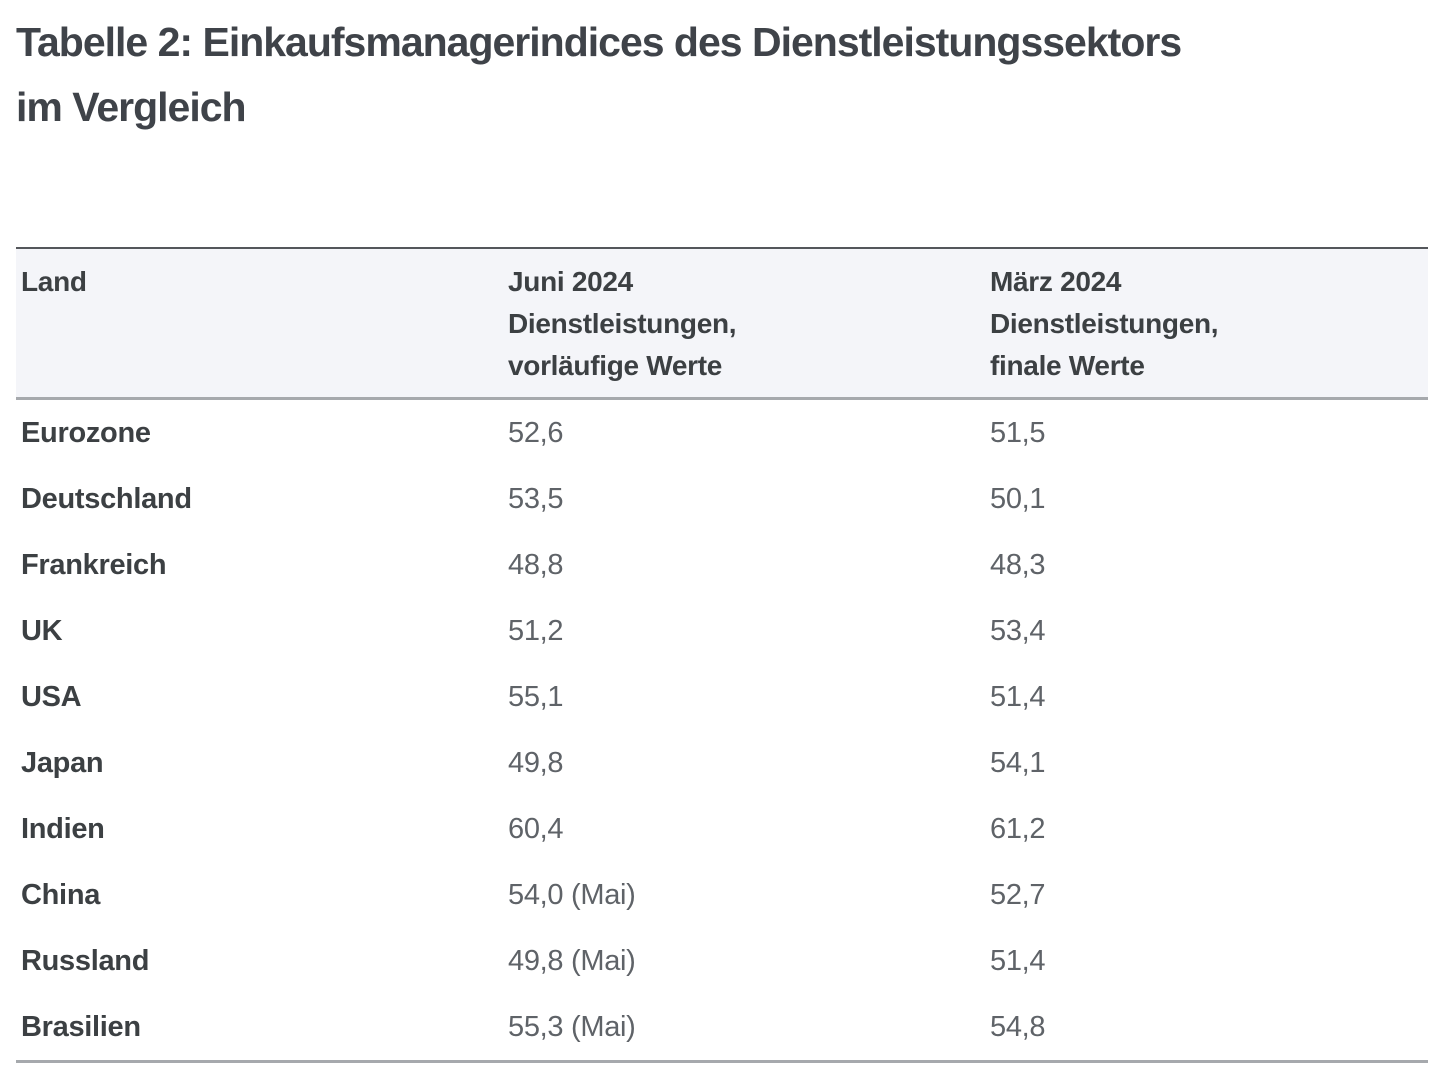  Describe the element at coordinates (722, 565) in the screenshot. I see `table-row-frankreich: Frankreich 48,8 48,3` at that location.